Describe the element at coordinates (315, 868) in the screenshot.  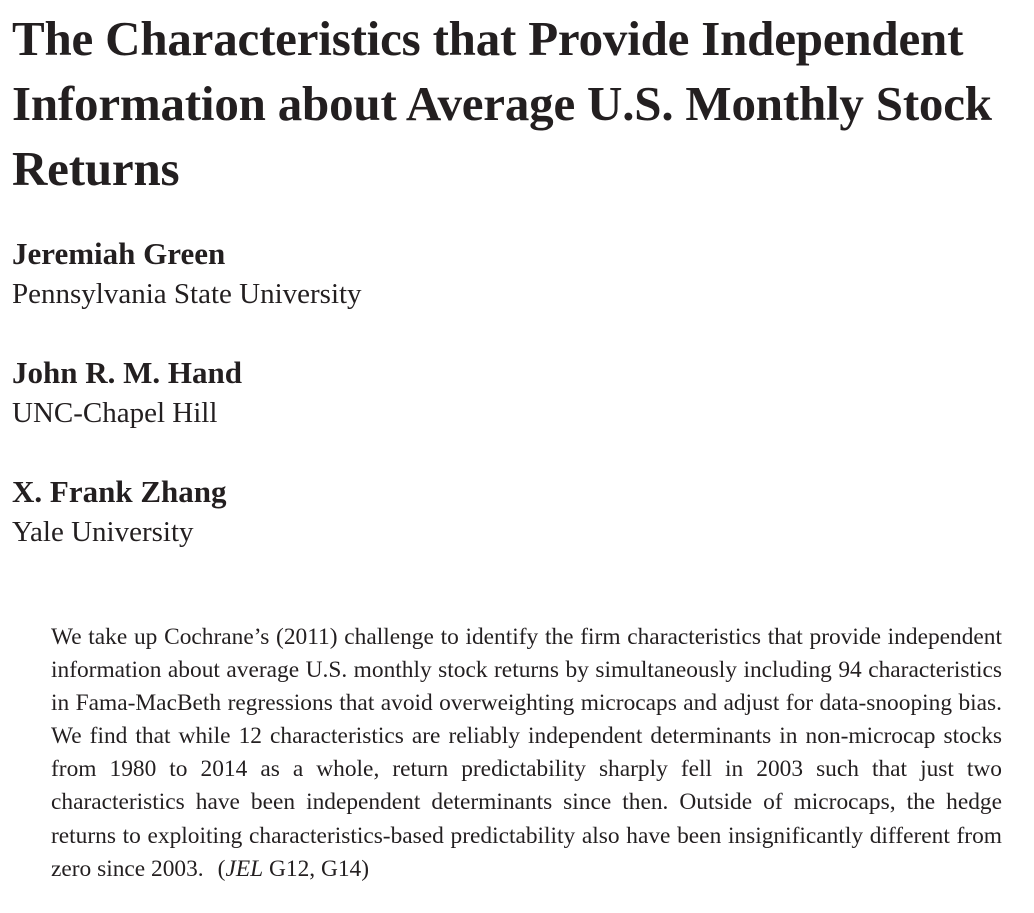
I see `jel-codes: G12, G14` at that location.